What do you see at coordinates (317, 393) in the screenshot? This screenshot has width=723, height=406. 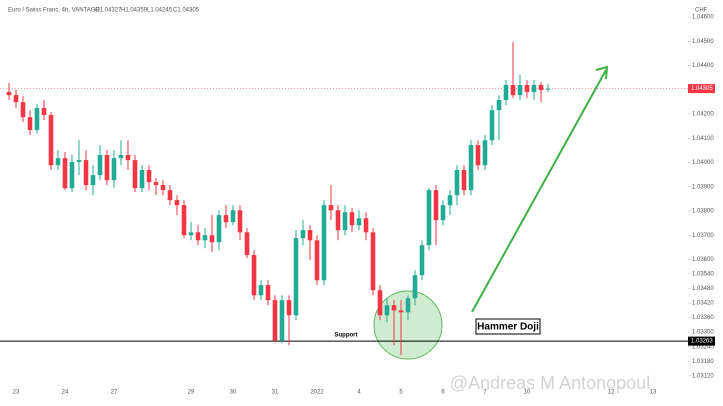 I see `x-tick-label: 2022` at bounding box center [317, 393].